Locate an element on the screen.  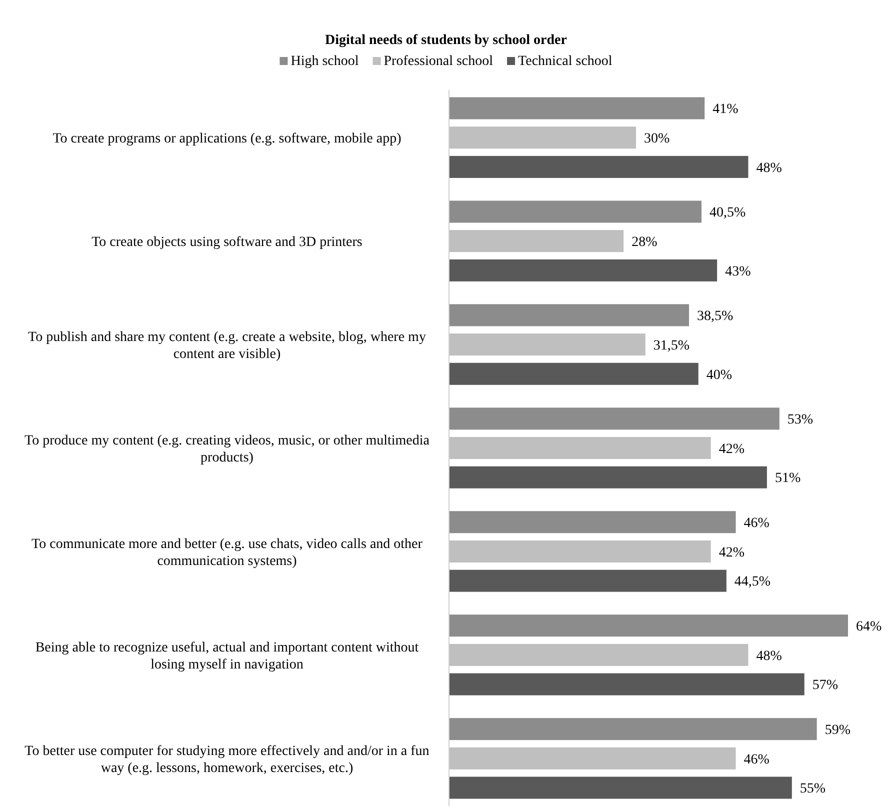
data-label: 44,5% is located at coordinates (752, 582).